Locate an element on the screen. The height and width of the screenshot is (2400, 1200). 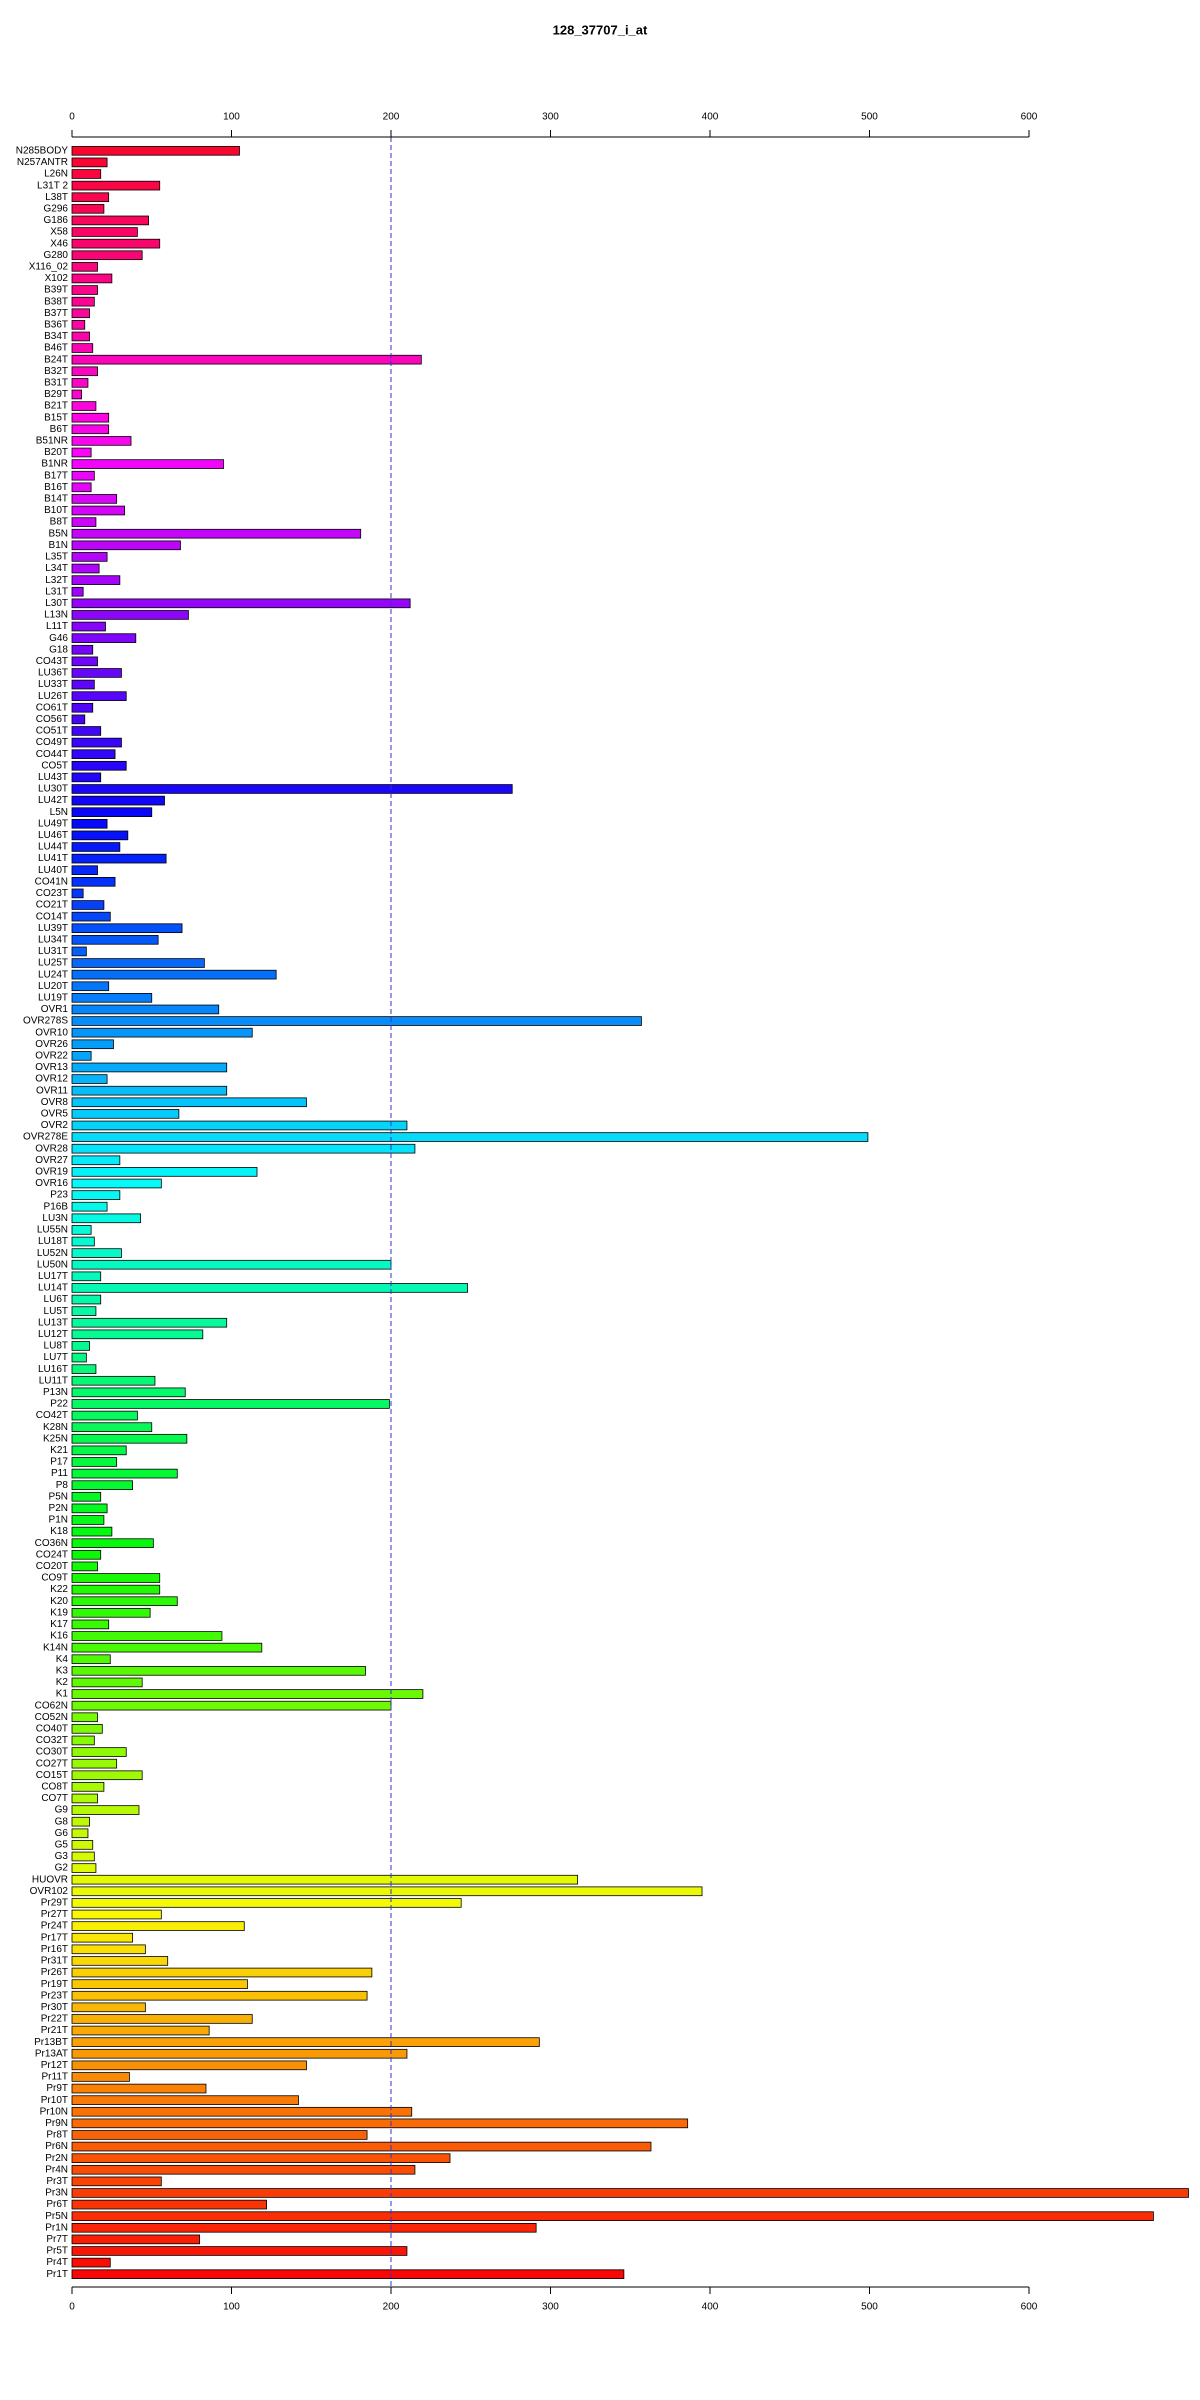
y-tick-label: G18 is located at coordinates (58, 649).